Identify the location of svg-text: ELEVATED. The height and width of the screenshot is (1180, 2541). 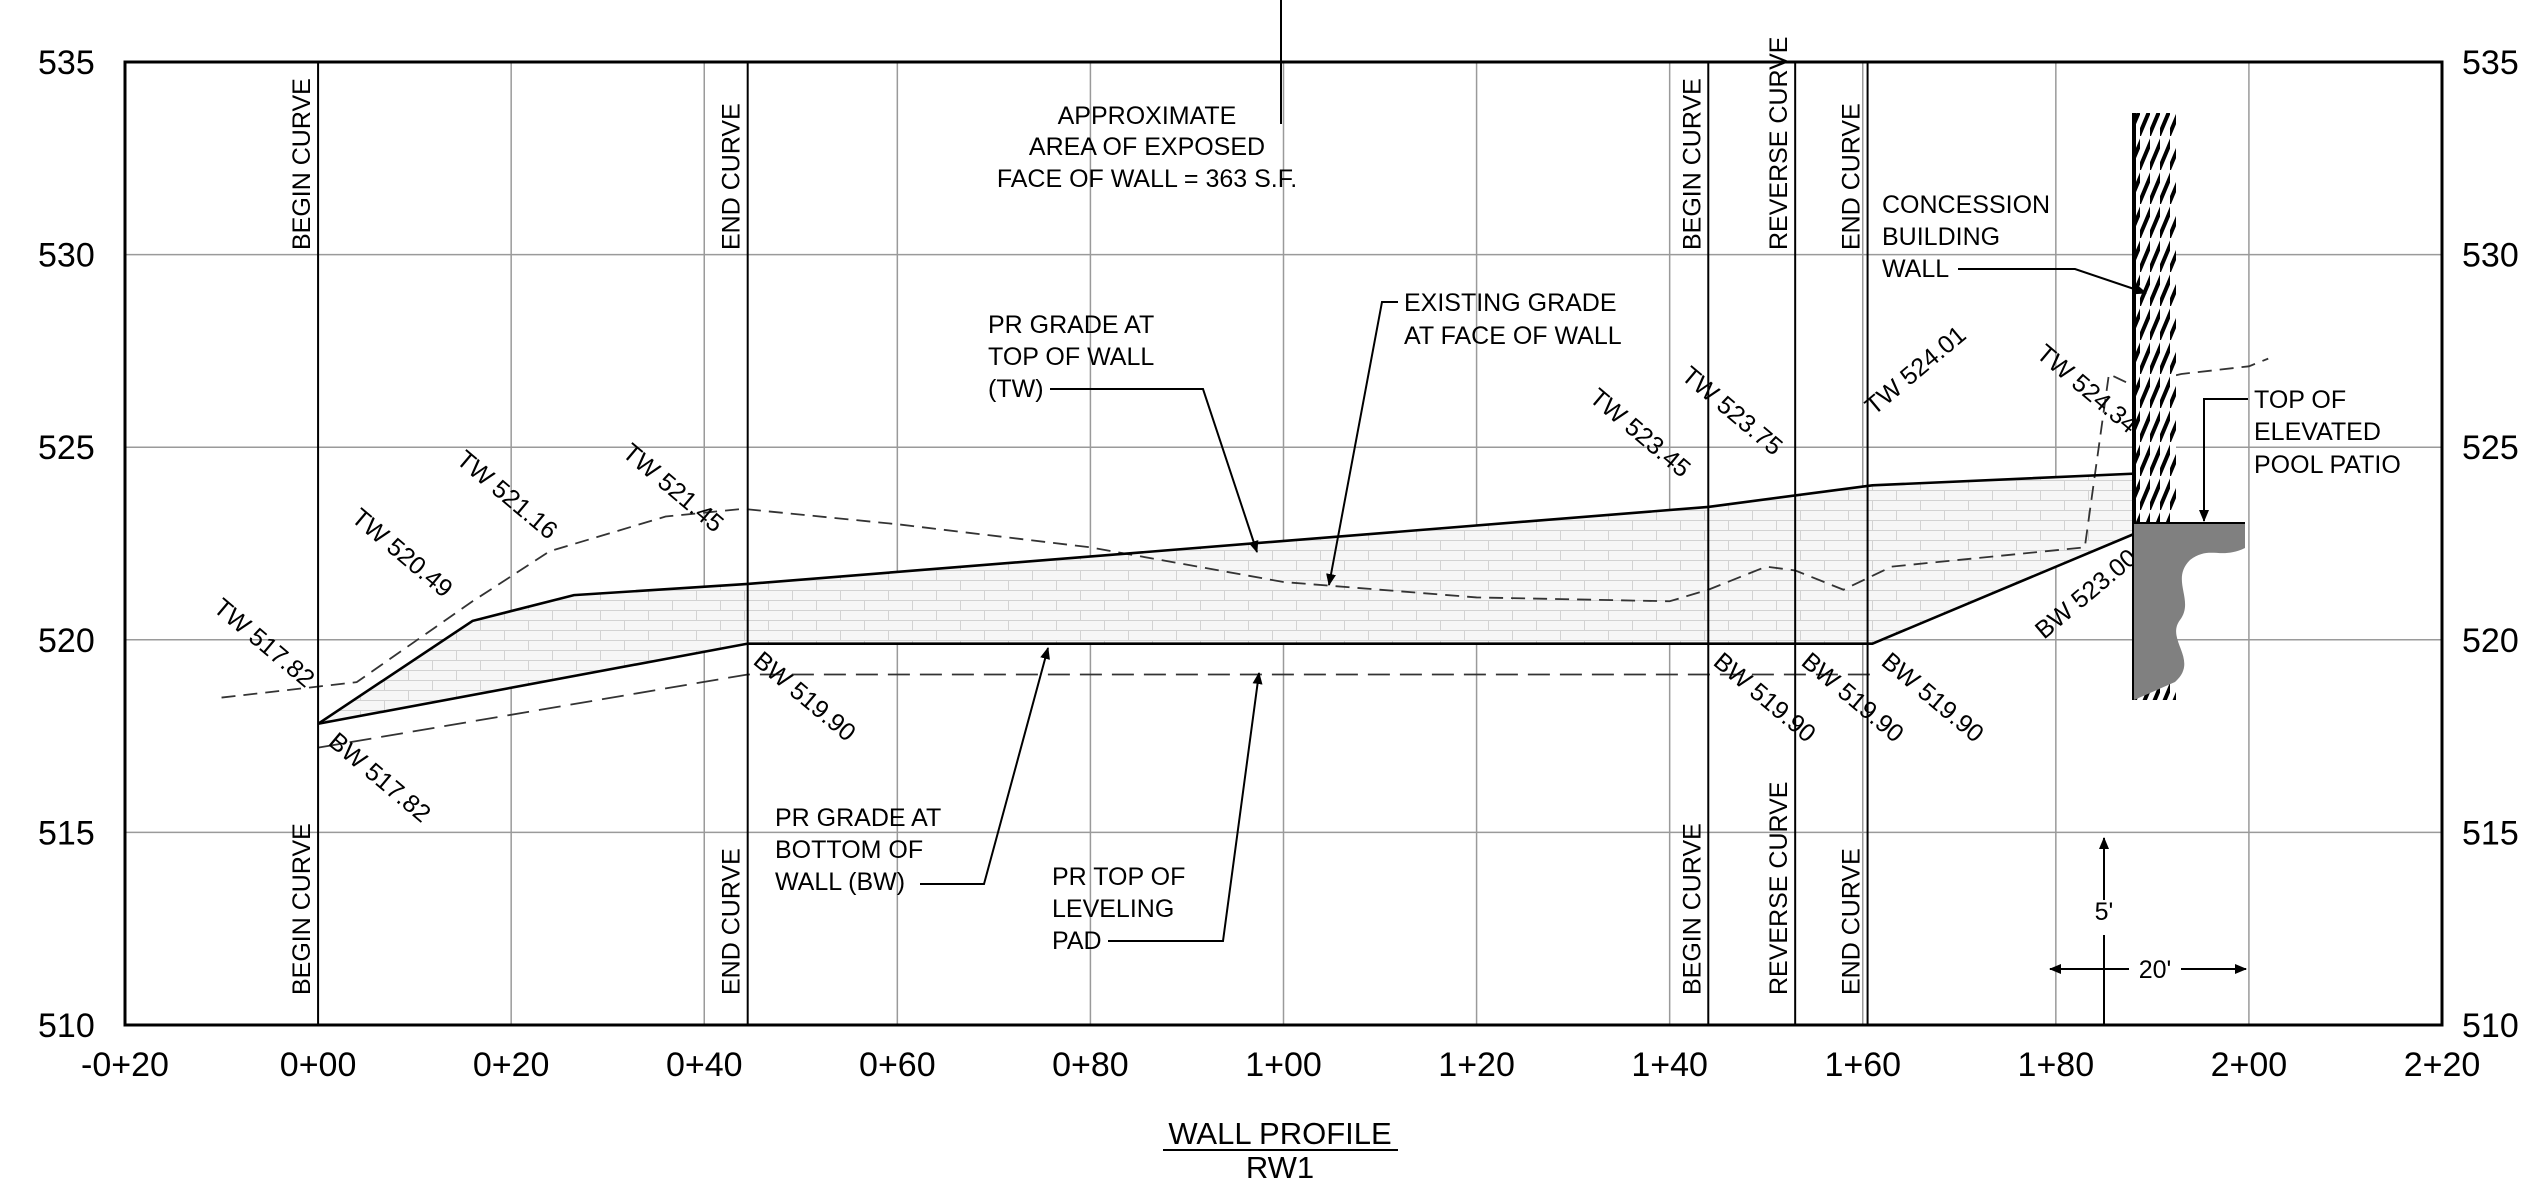
(2317, 432).